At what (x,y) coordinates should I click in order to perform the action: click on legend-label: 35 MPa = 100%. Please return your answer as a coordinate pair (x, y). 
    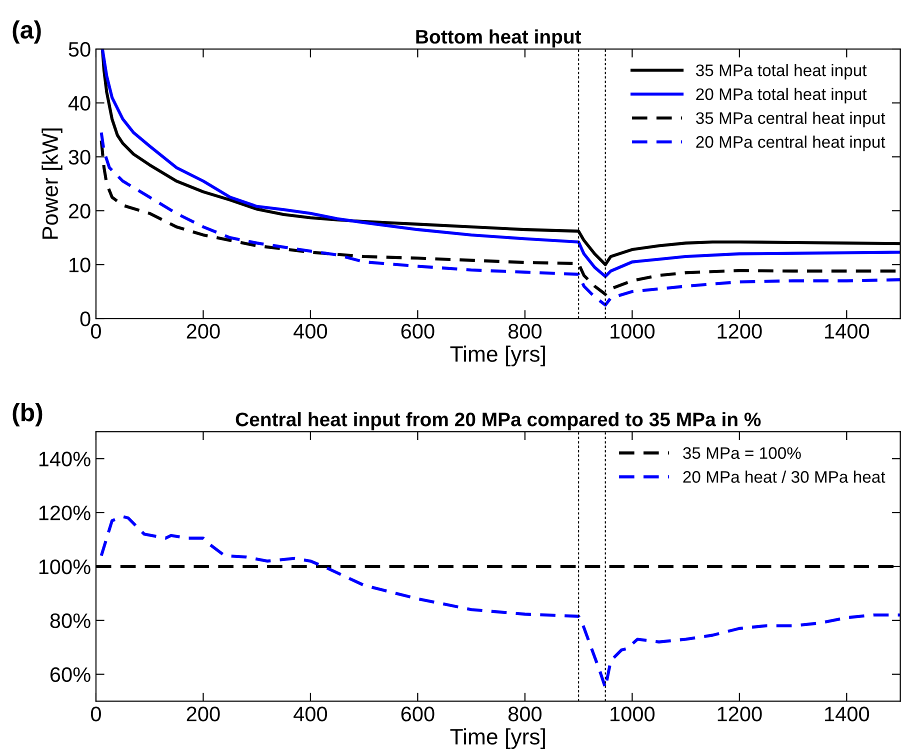
    Looking at the image, I should click on (742, 453).